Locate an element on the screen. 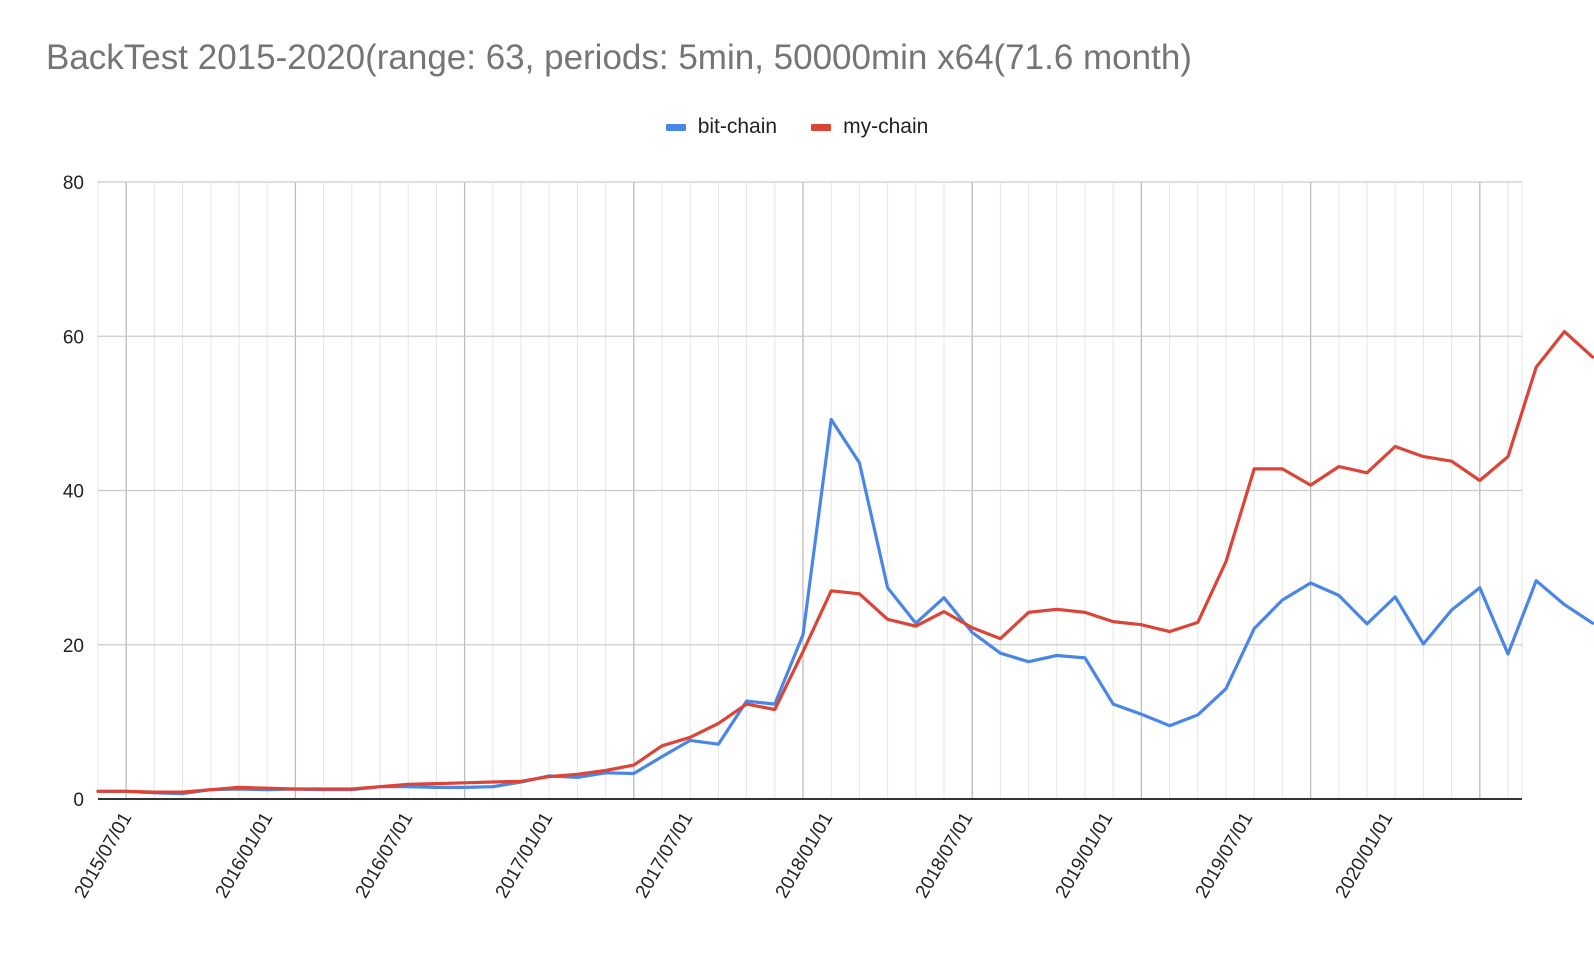  x-tick-label: 2018/01/01 is located at coordinates (805, 855).